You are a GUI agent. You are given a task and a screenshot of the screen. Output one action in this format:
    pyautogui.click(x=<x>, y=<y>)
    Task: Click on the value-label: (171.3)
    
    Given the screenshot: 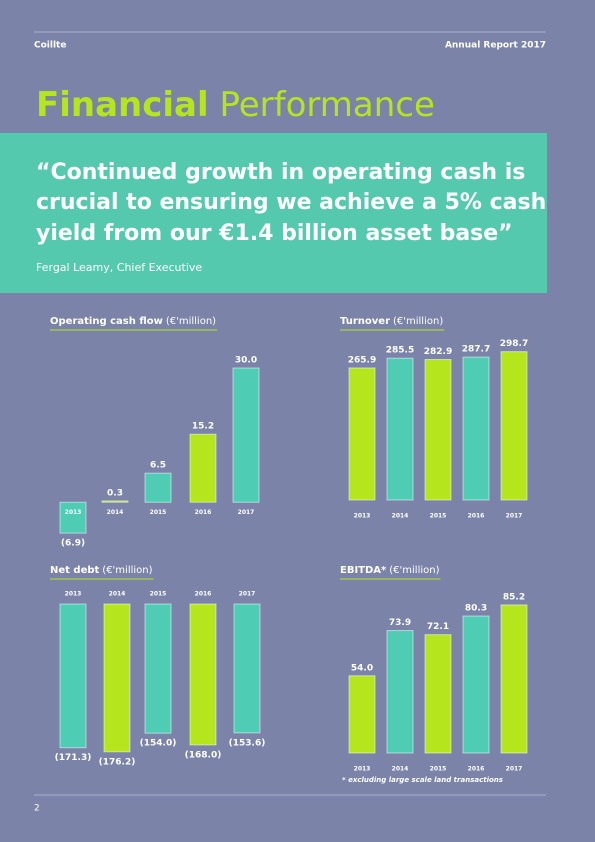 What is the action you would take?
    pyautogui.click(x=73, y=758)
    